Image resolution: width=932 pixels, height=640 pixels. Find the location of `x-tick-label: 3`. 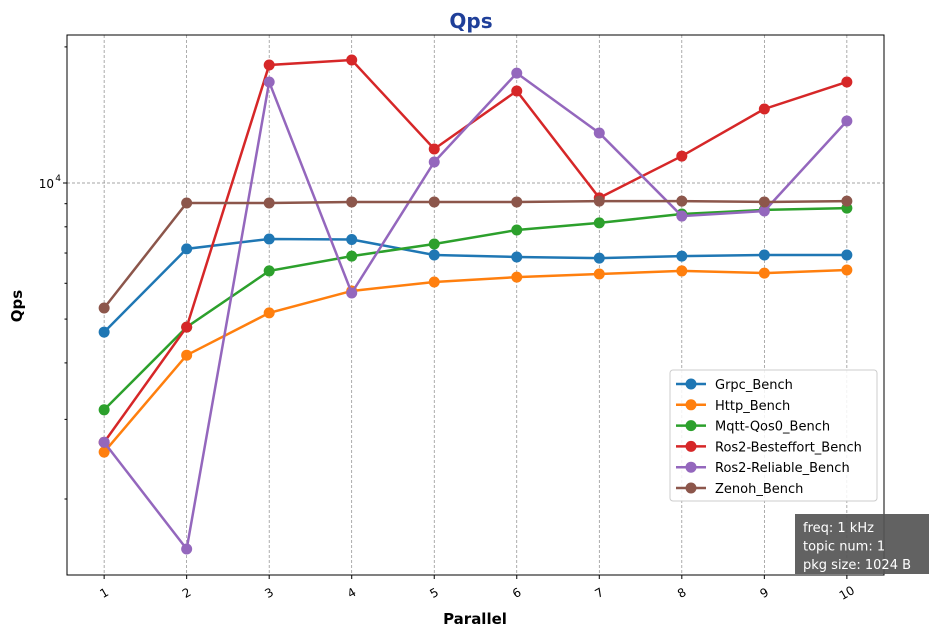

x-tick-label: 3 is located at coordinates (269, 593).